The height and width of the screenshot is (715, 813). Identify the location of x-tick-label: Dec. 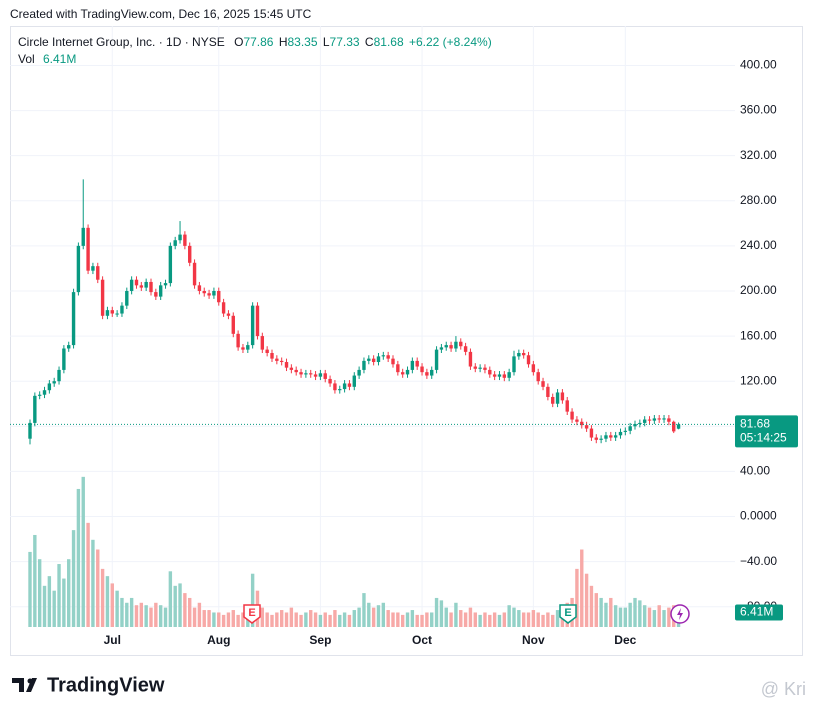
(625, 640).